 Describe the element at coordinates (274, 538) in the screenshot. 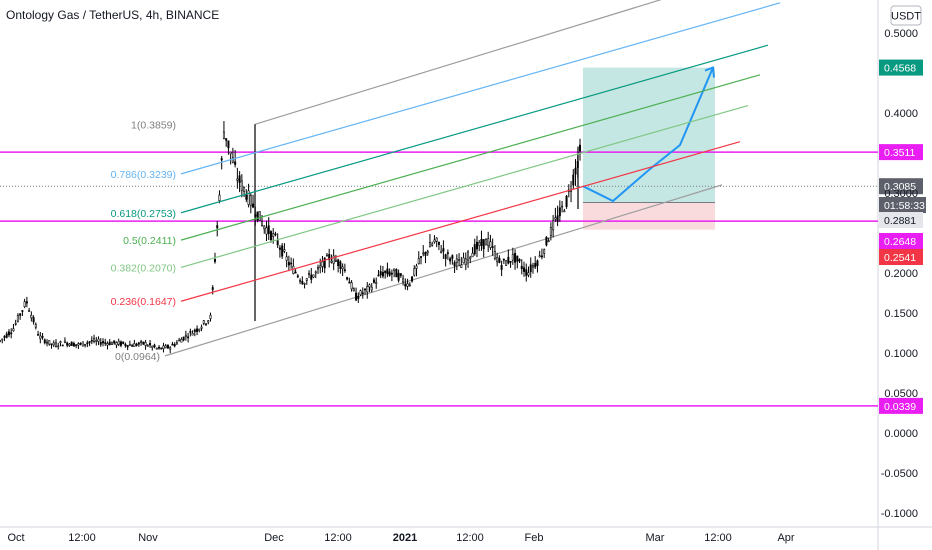

I see `x-tick-label: Dec` at that location.